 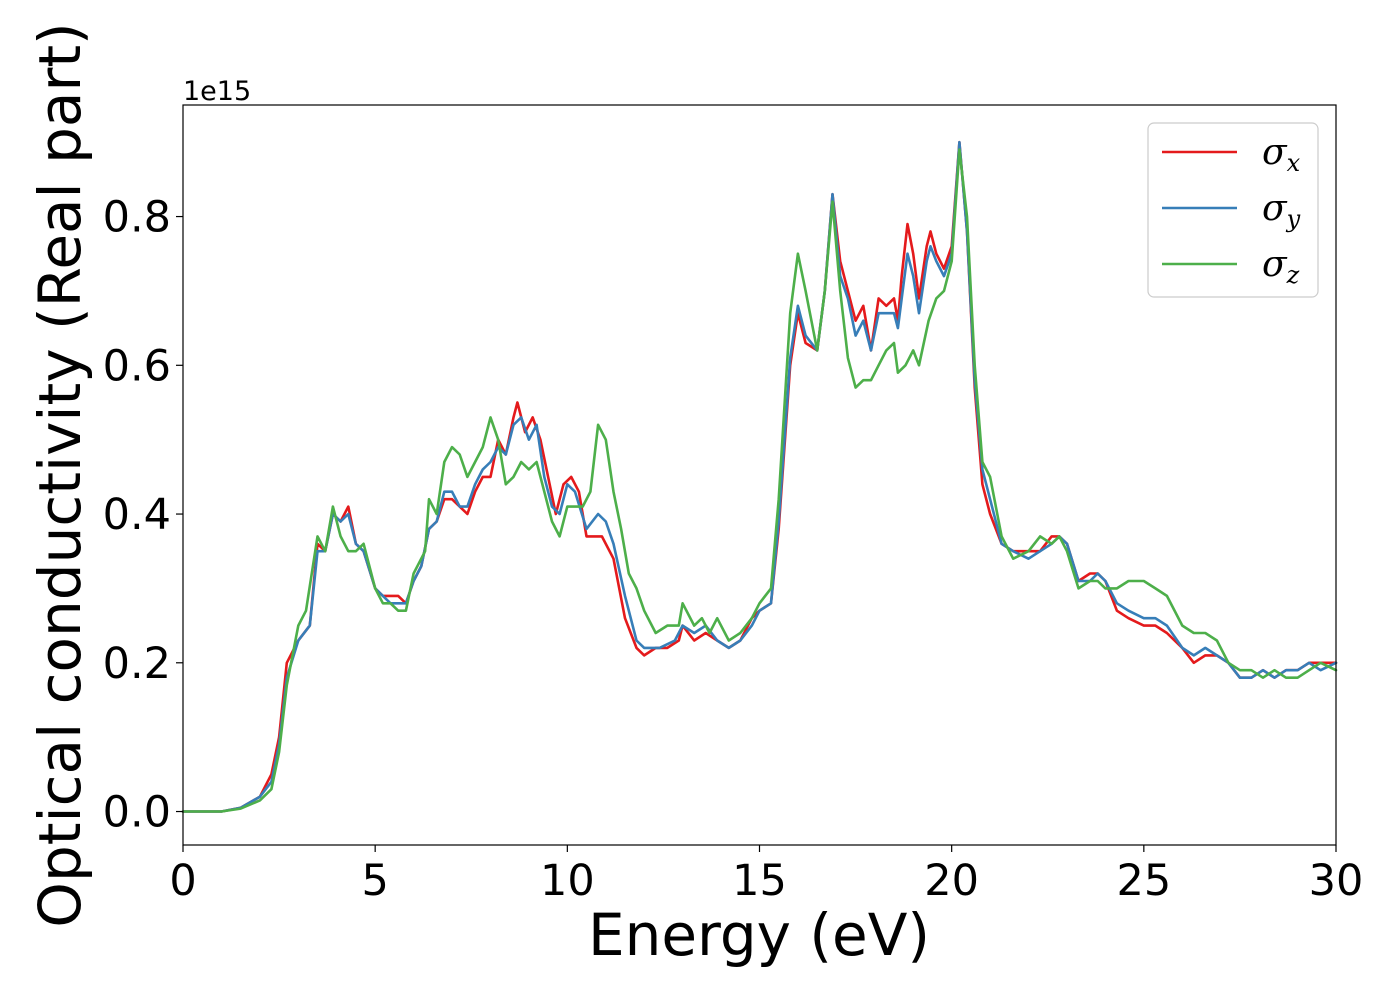 What do you see at coordinates (217, 91) in the screenshot?
I see `y-offset-label: 1e15` at bounding box center [217, 91].